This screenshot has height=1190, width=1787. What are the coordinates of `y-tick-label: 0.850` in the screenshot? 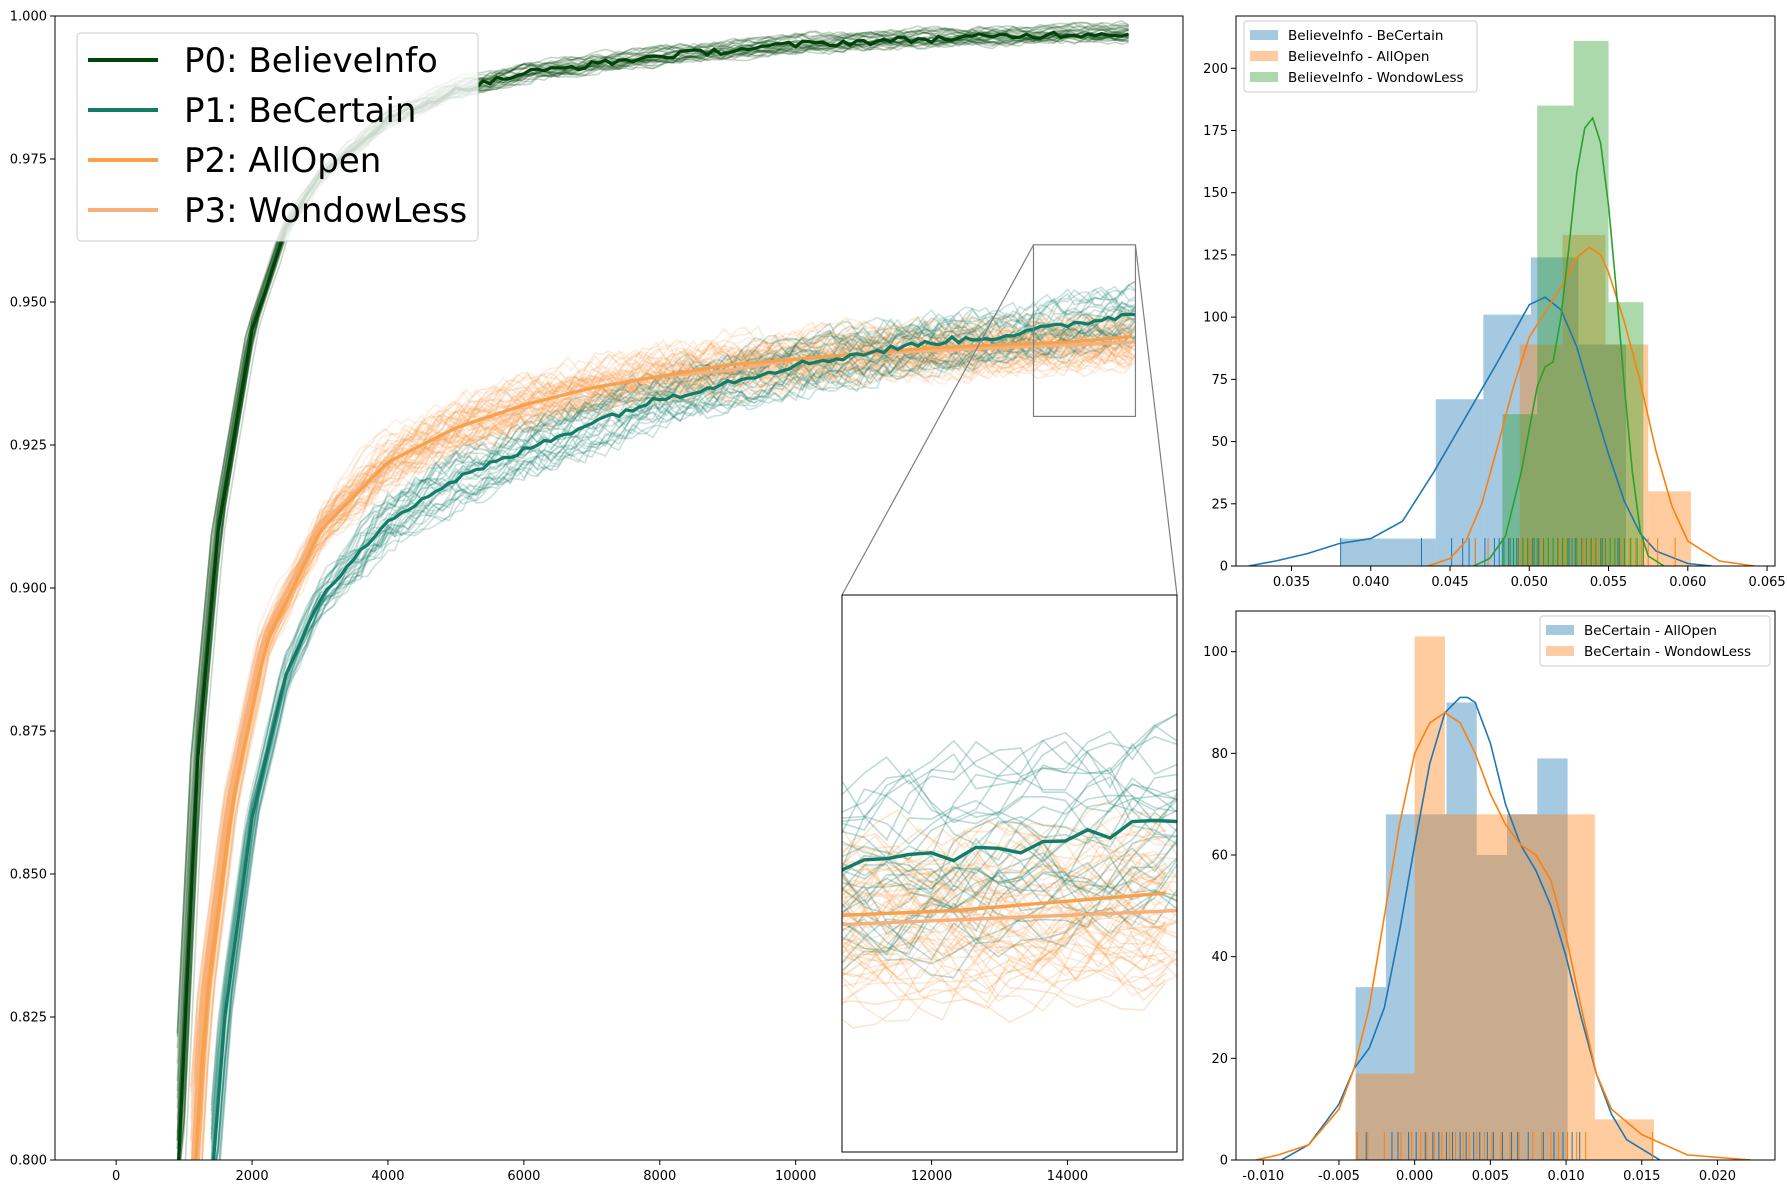 It's located at (28, 875).